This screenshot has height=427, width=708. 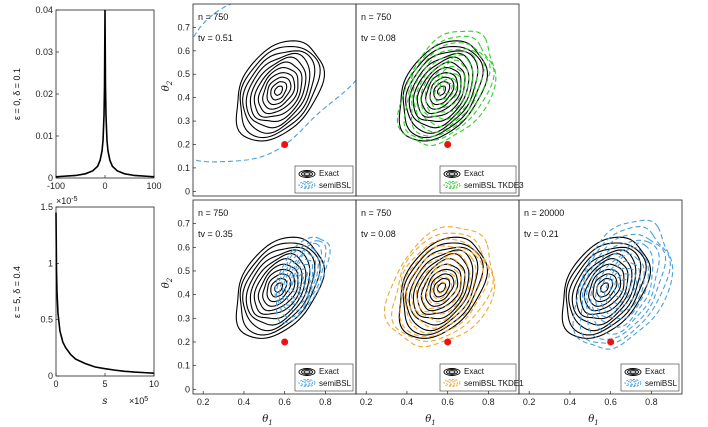 I want to click on y-tick-label: 1, so click(x=50, y=263).